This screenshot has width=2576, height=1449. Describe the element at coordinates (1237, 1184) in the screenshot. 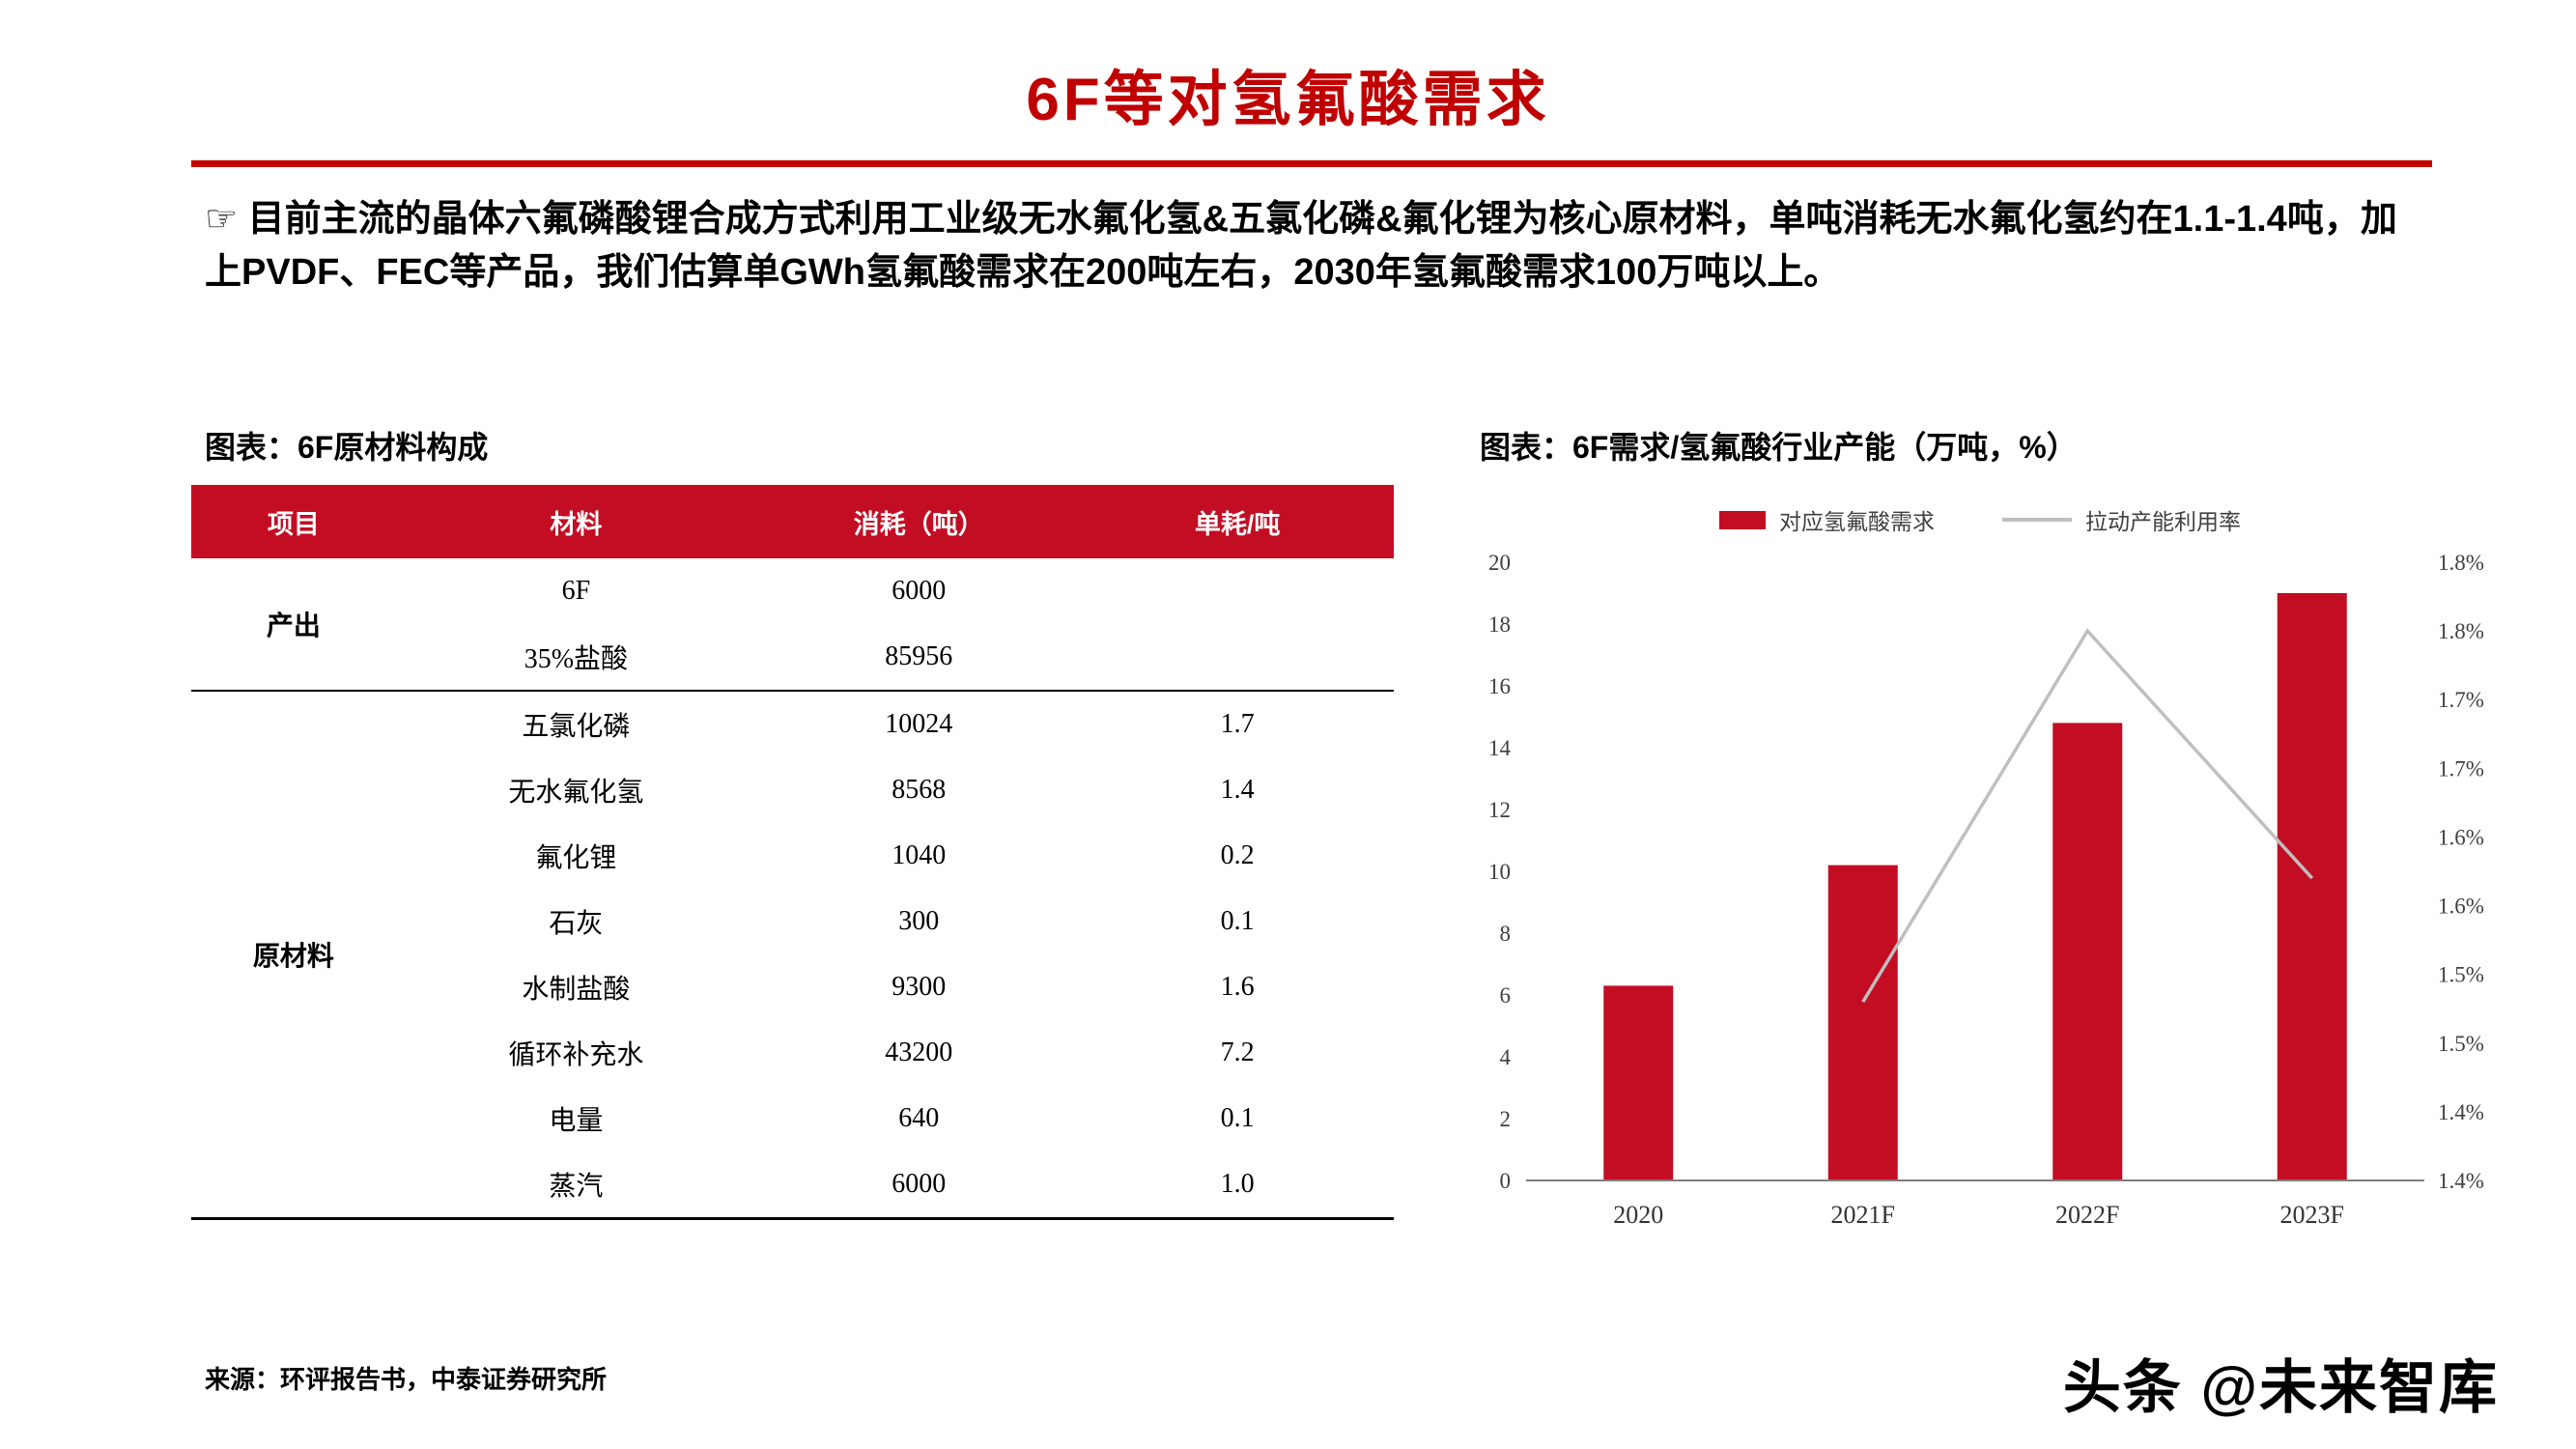

I see `table-cell: 1.0` at that location.